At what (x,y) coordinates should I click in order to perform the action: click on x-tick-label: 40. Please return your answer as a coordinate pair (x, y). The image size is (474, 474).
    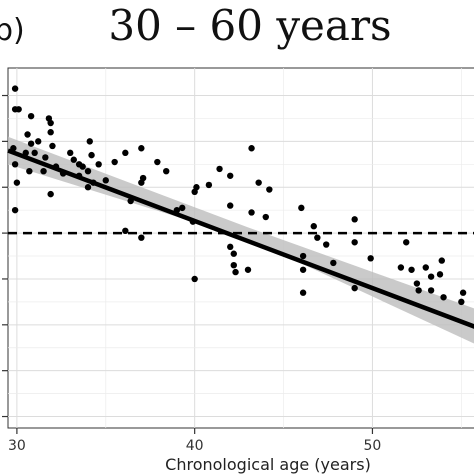
    Looking at the image, I should click on (195, 446).